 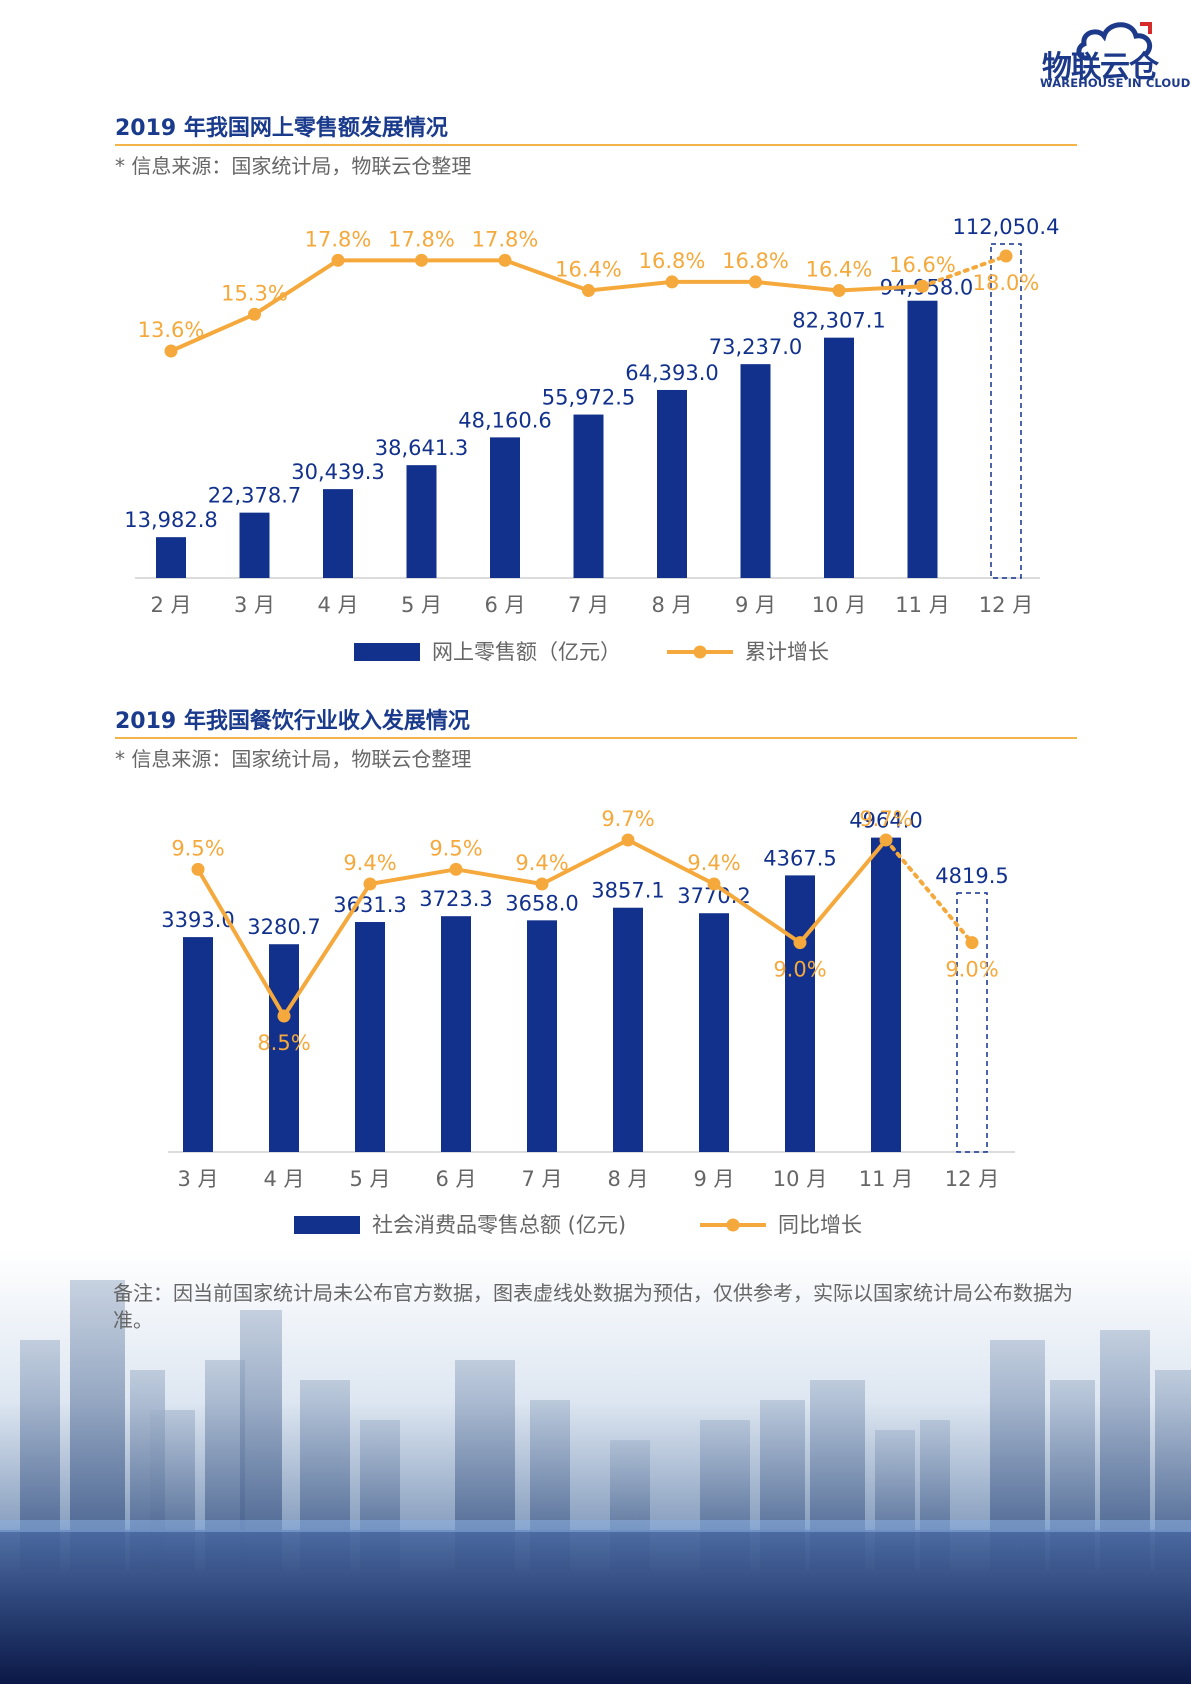 What do you see at coordinates (799, 858) in the screenshot?
I see `bar-value-label: 4367.5` at bounding box center [799, 858].